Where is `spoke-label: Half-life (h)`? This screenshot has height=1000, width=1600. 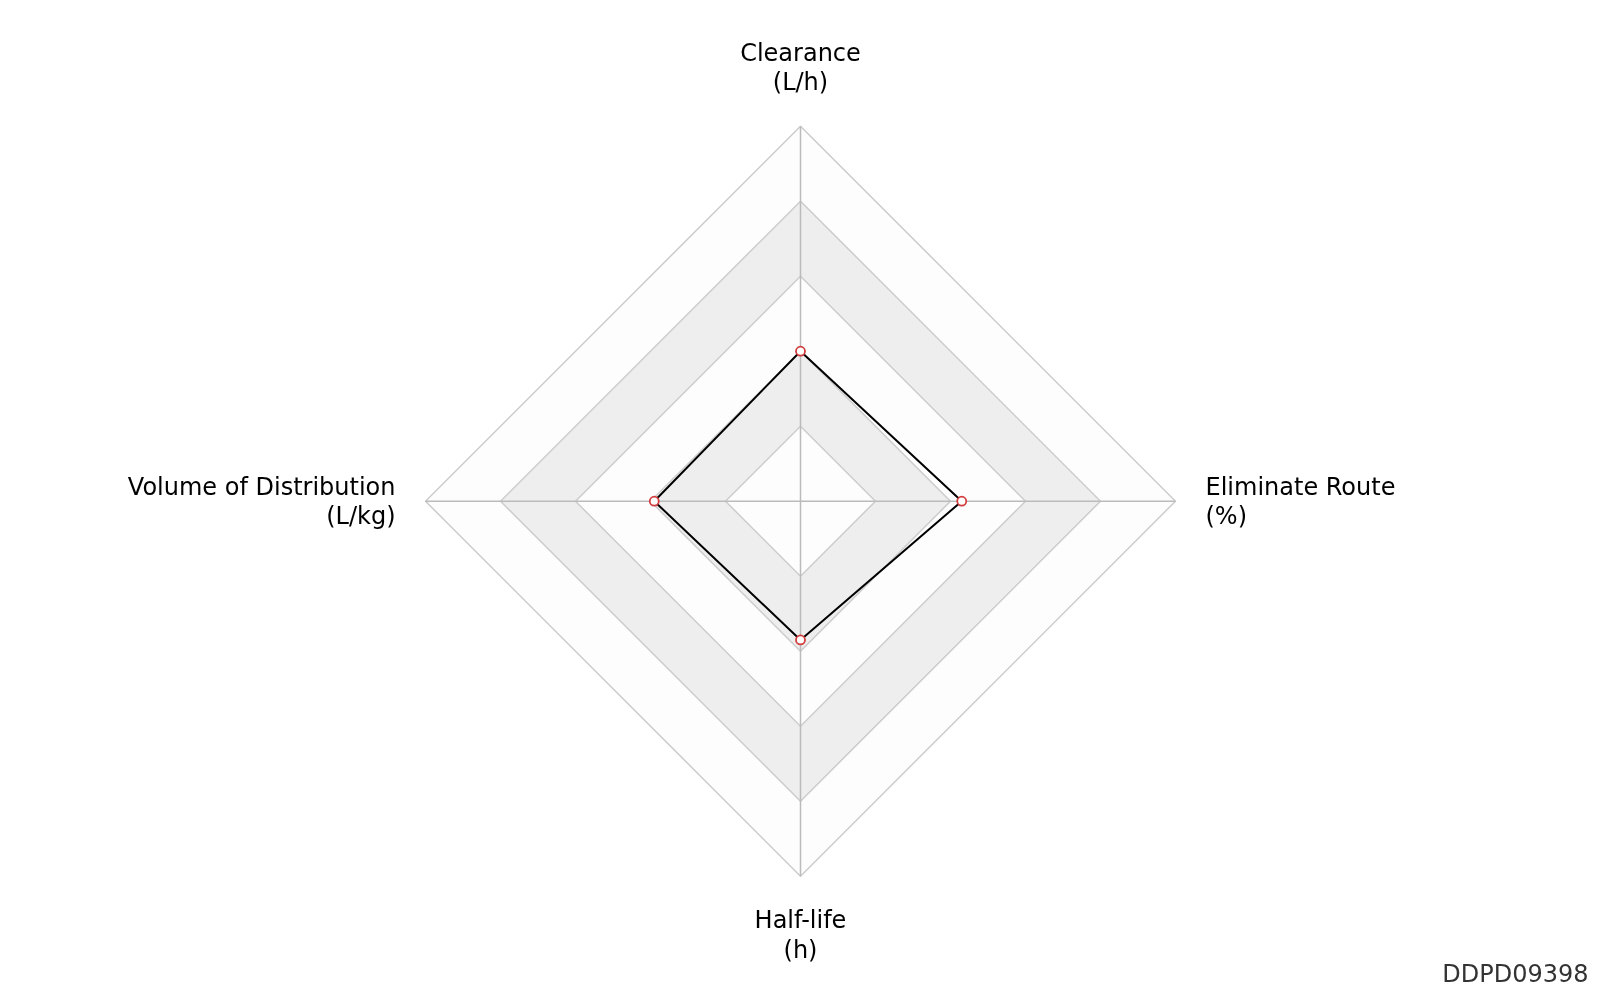
spoke-label: Half-life (h) is located at coordinates (800, 935).